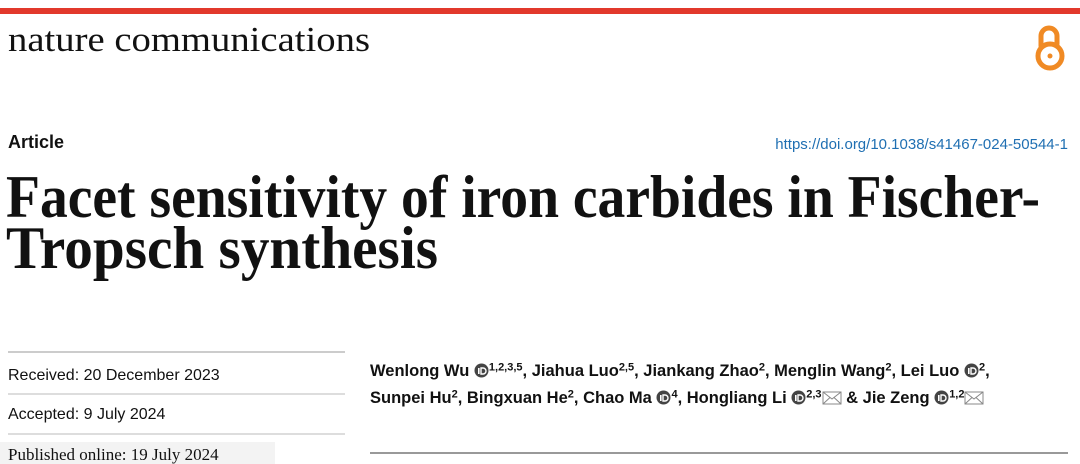  Describe the element at coordinates (411, 398) in the screenshot. I see `author-name: Sunpei Hu` at that location.